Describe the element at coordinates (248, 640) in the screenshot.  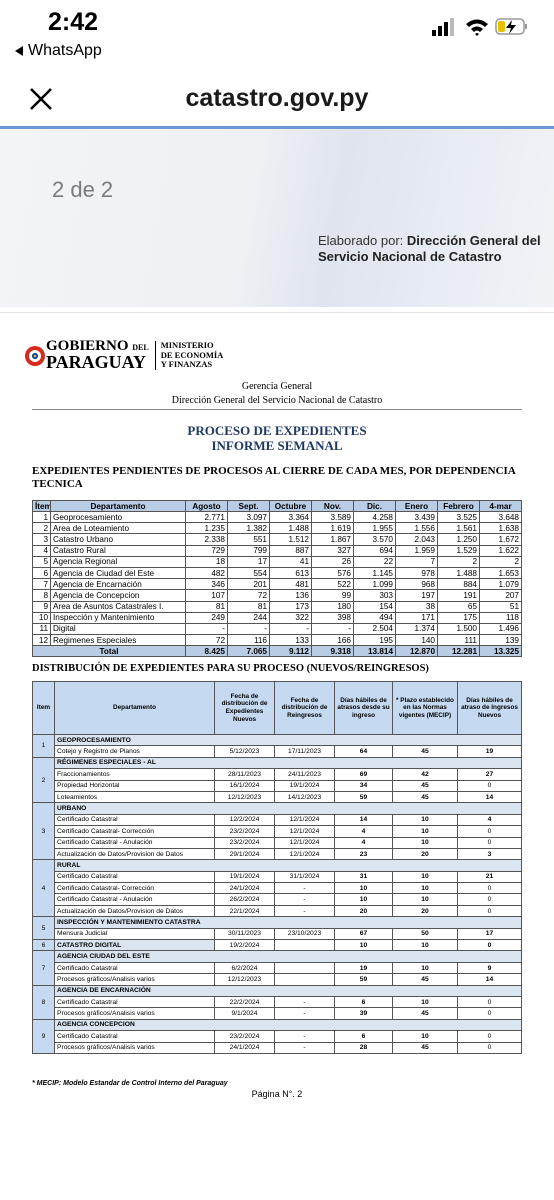
I see `count: 116` at that location.